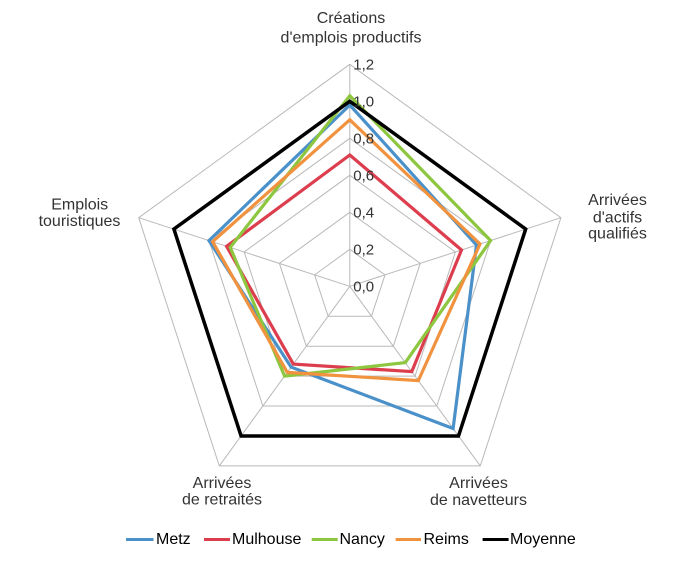 The width and height of the screenshot is (700, 573). I want to click on svg-text: 0,6, so click(363, 175).